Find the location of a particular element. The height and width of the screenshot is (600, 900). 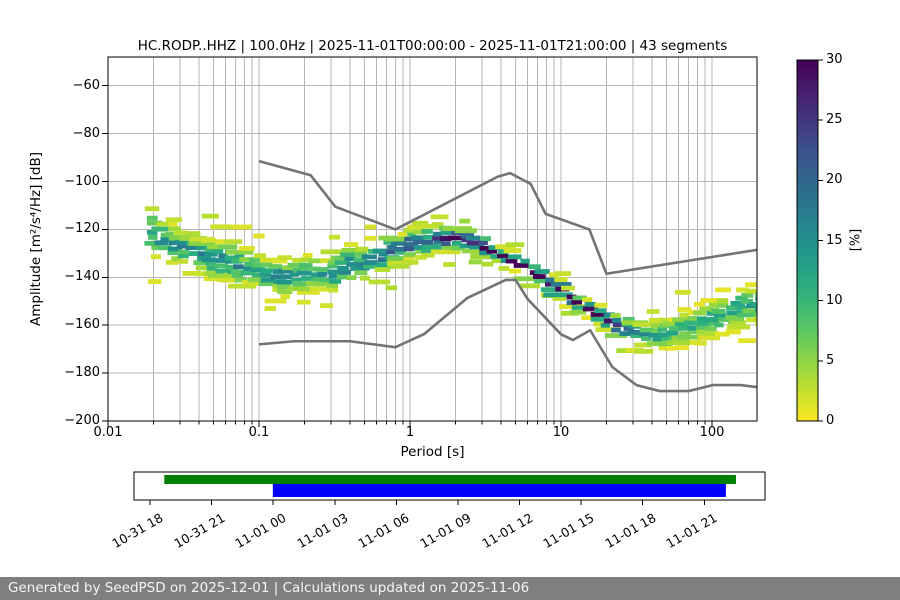

y-tick-label: −160 is located at coordinates (82, 325).